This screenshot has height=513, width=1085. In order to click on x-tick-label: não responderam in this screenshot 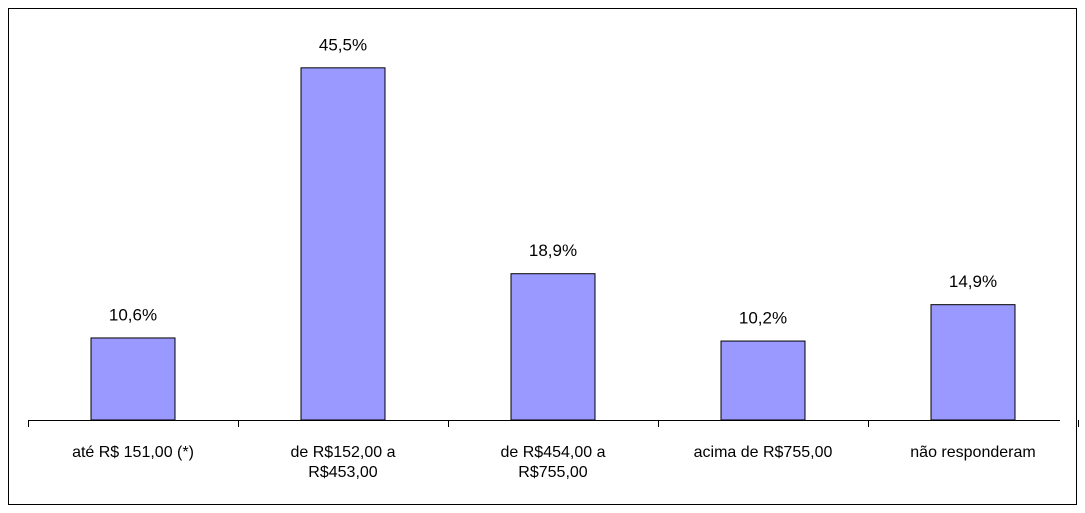, I will do `click(973, 452)`.